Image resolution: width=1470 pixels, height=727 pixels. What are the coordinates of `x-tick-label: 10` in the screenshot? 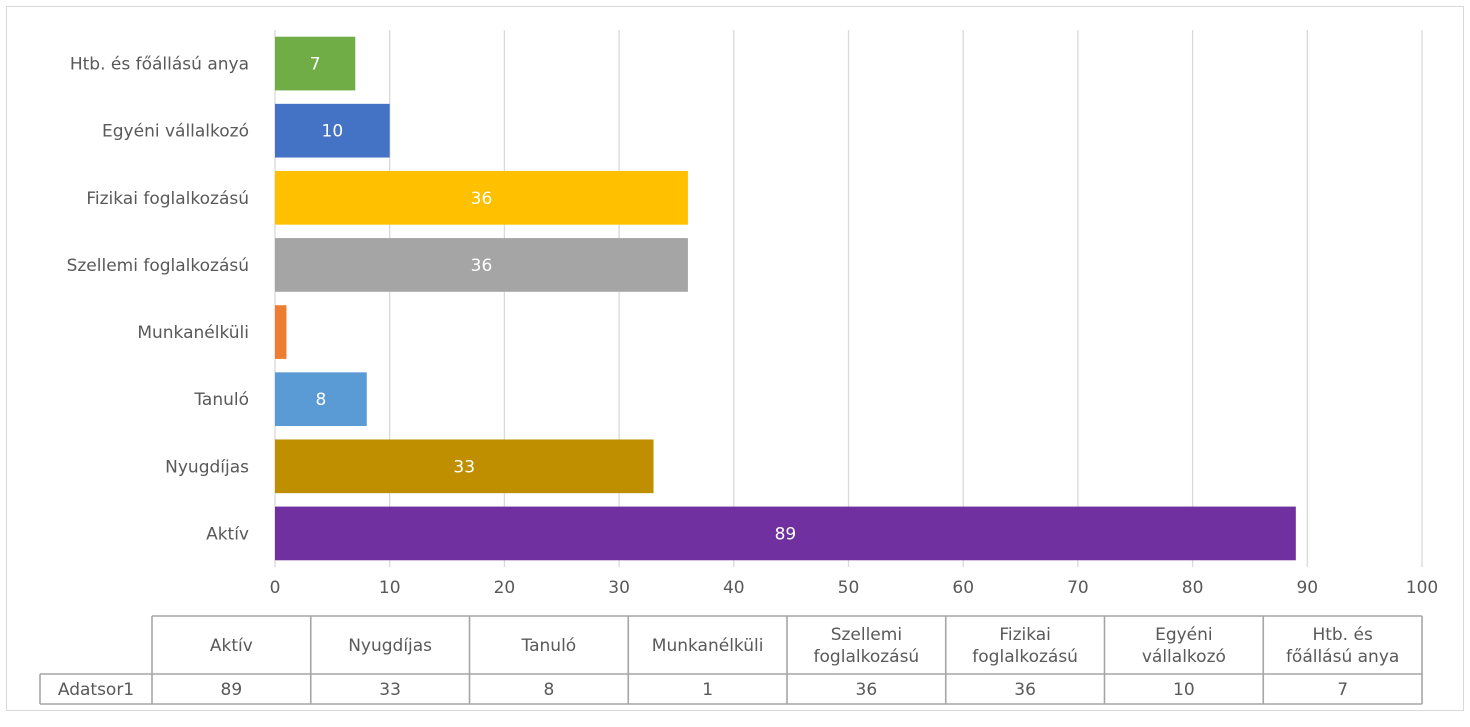 It's located at (390, 588).